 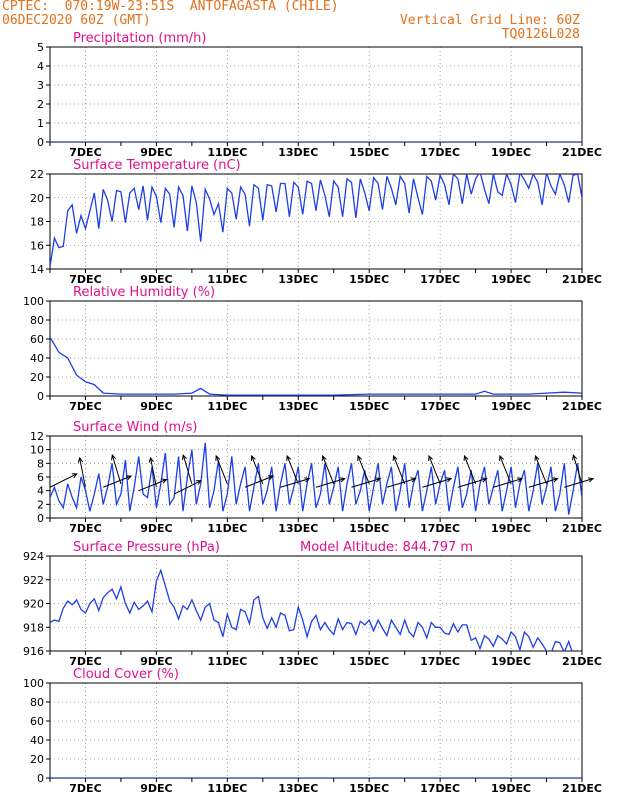 What do you see at coordinates (144, 292) in the screenshot?
I see `panel-title: Relative Humidity (%)` at bounding box center [144, 292].